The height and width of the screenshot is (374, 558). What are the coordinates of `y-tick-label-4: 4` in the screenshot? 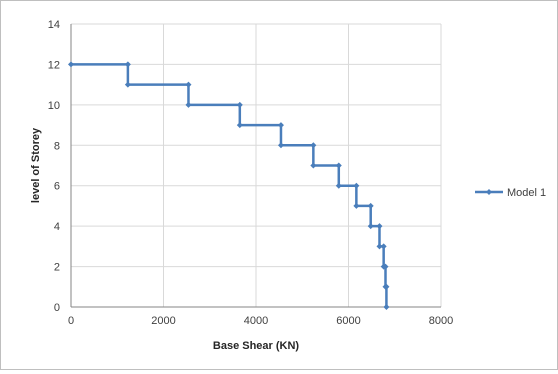 It's located at (57, 227).